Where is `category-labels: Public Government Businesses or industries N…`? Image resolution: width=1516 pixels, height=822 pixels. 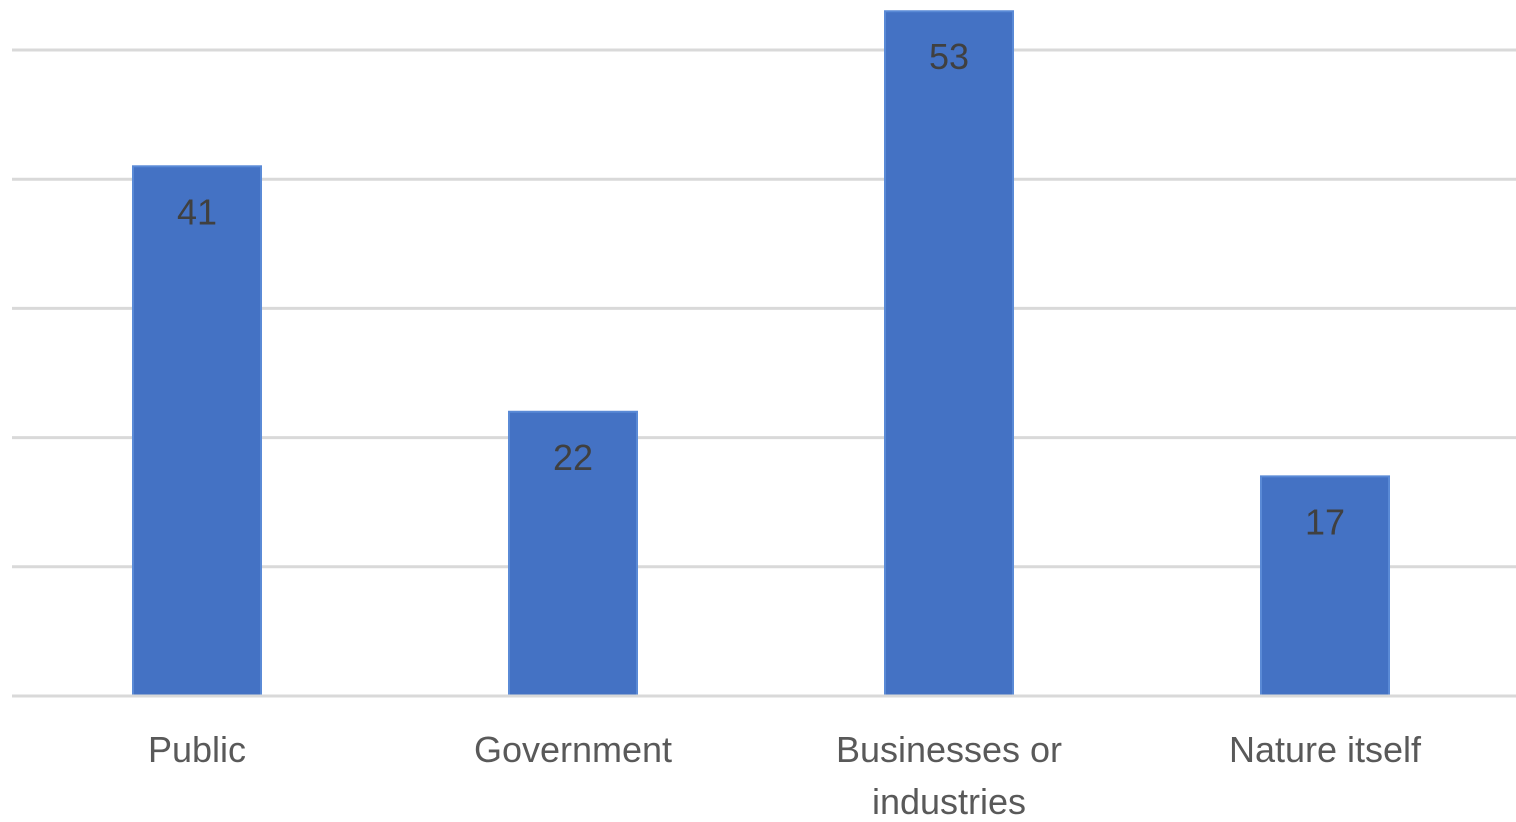
category-labels: Public Government Businesses or industries N… is located at coordinates (785, 775).